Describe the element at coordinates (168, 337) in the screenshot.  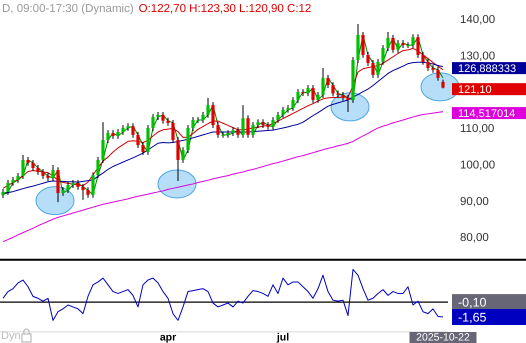
I see `x-tick-label: apr` at that location.